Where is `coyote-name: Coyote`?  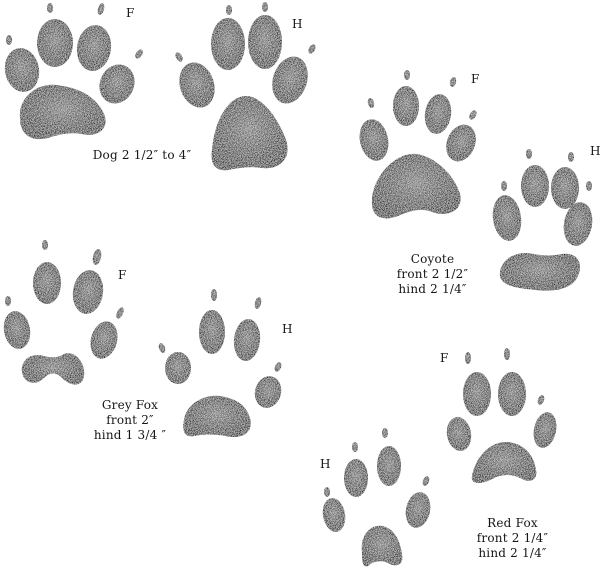
coyote-name: Coyote is located at coordinates (432, 259).